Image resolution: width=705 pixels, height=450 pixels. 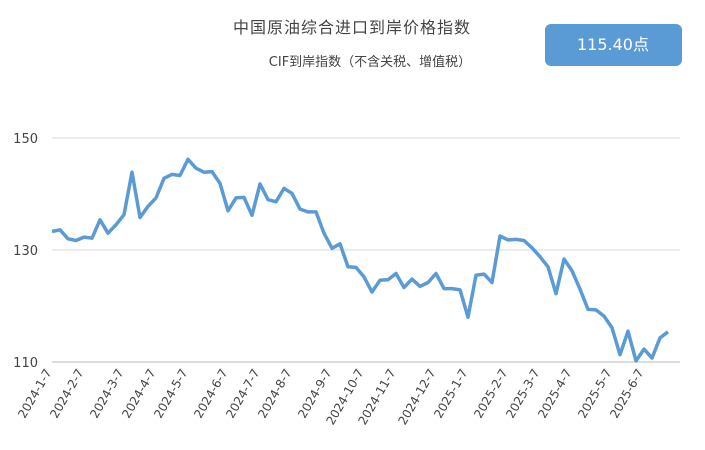 I want to click on badge, so click(x=613, y=45).